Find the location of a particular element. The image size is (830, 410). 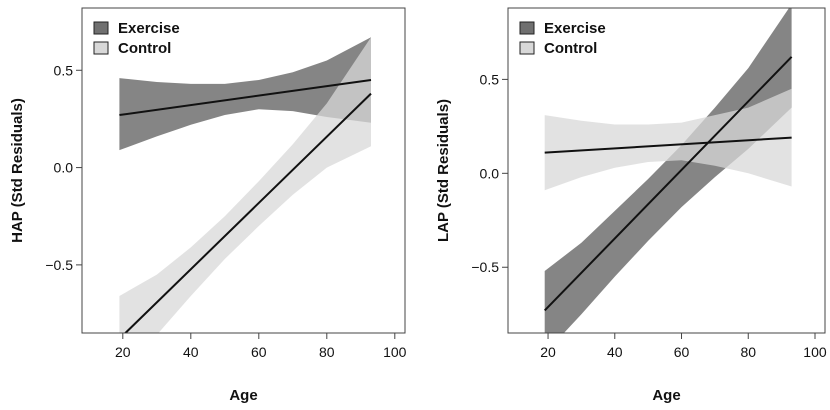

lap-x-tick-label: 40 is located at coordinates (615, 352).